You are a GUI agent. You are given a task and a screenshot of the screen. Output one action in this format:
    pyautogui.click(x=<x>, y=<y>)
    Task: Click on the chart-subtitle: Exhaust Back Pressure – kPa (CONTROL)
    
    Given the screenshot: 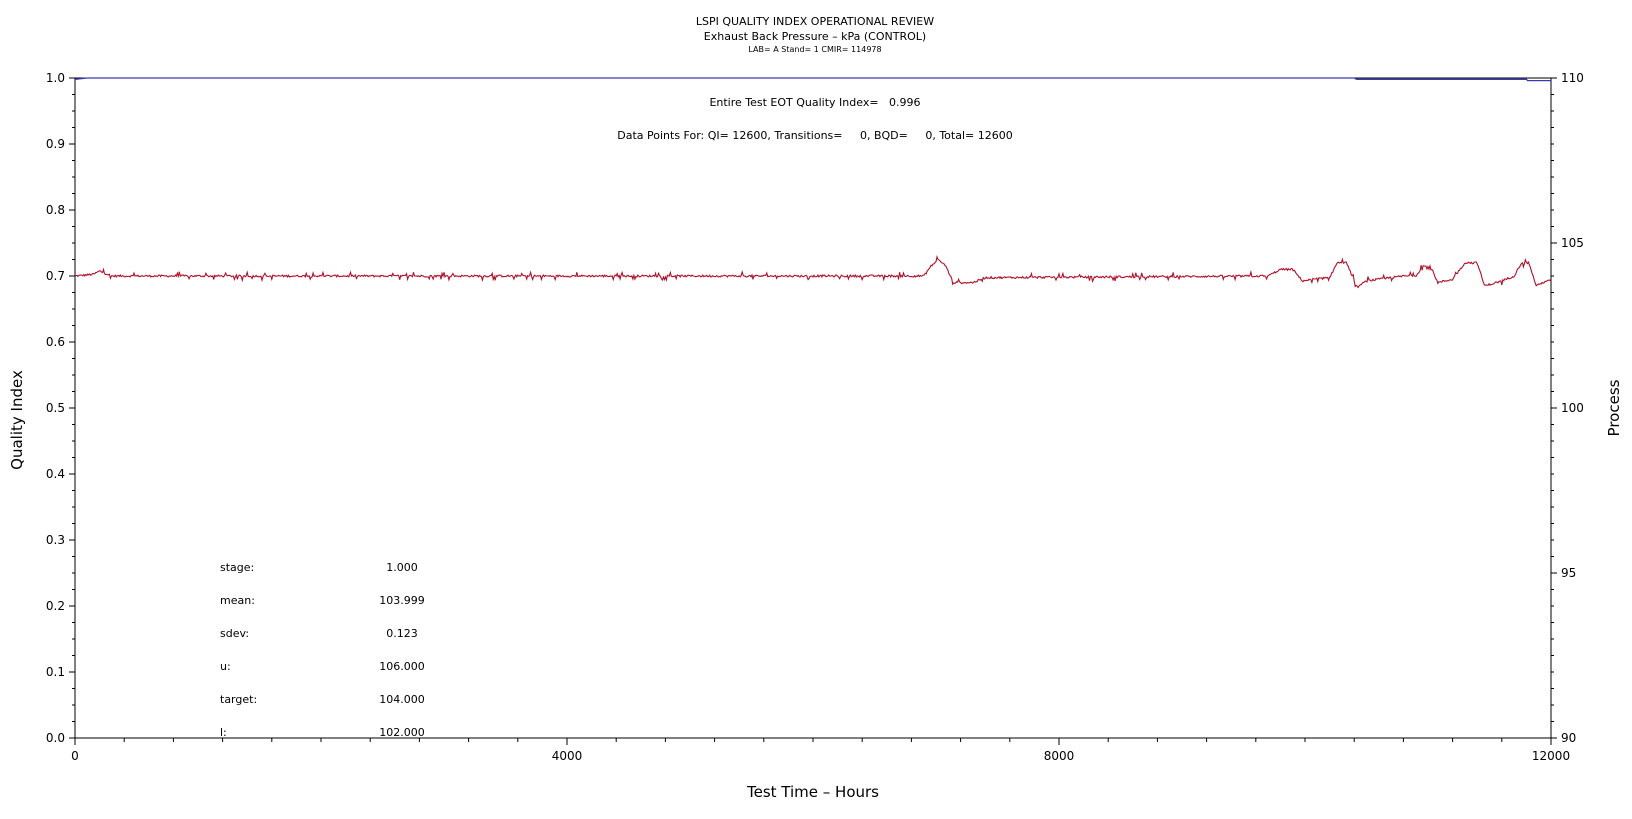 What is the action you would take?
    pyautogui.click(x=815, y=36)
    